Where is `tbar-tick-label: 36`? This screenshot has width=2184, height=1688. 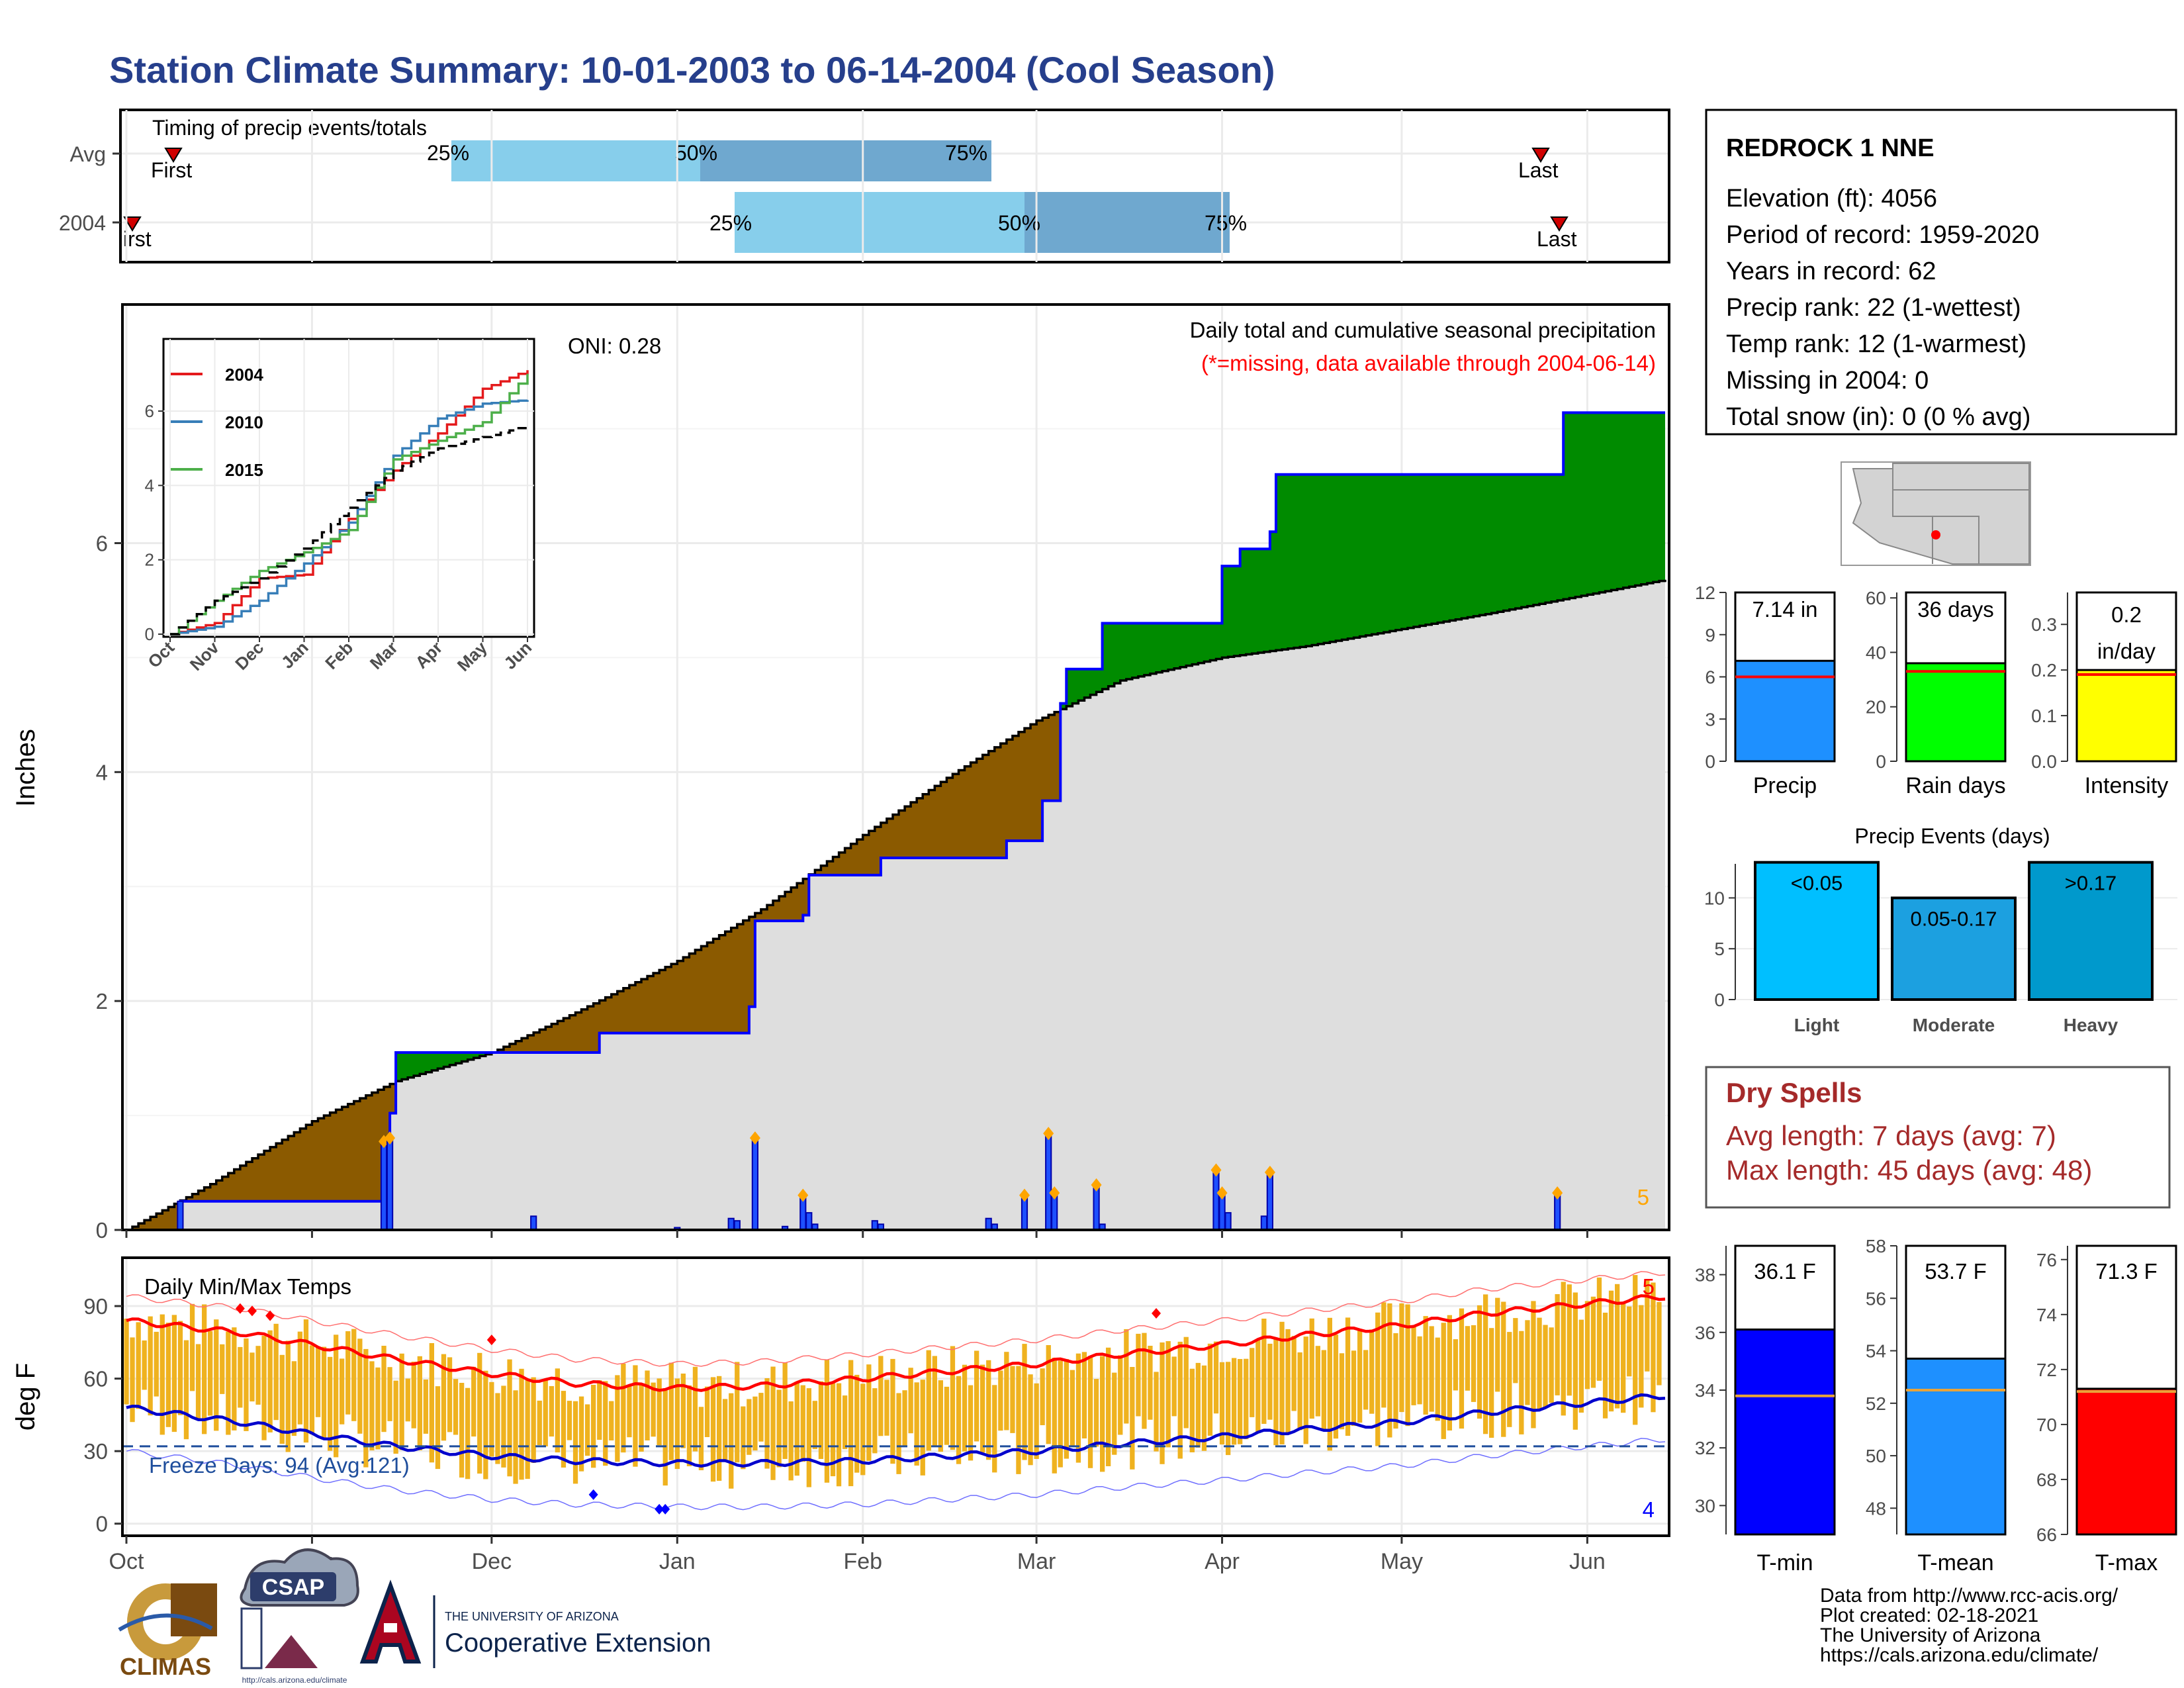 tbar-tick-label: 36 is located at coordinates (1705, 1333).